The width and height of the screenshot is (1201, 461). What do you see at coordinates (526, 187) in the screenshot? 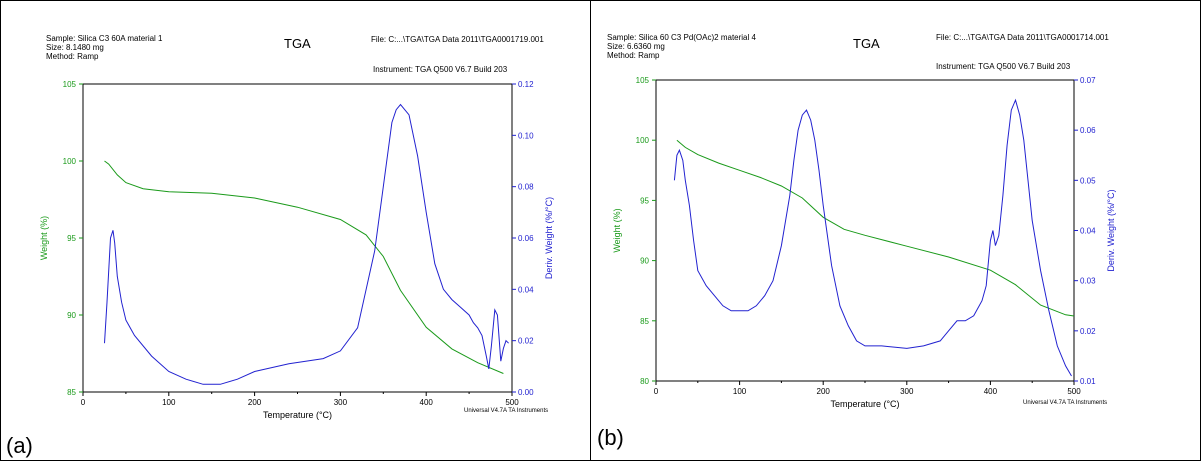
I see `y-right-tick-label: 0.08` at bounding box center [526, 187].